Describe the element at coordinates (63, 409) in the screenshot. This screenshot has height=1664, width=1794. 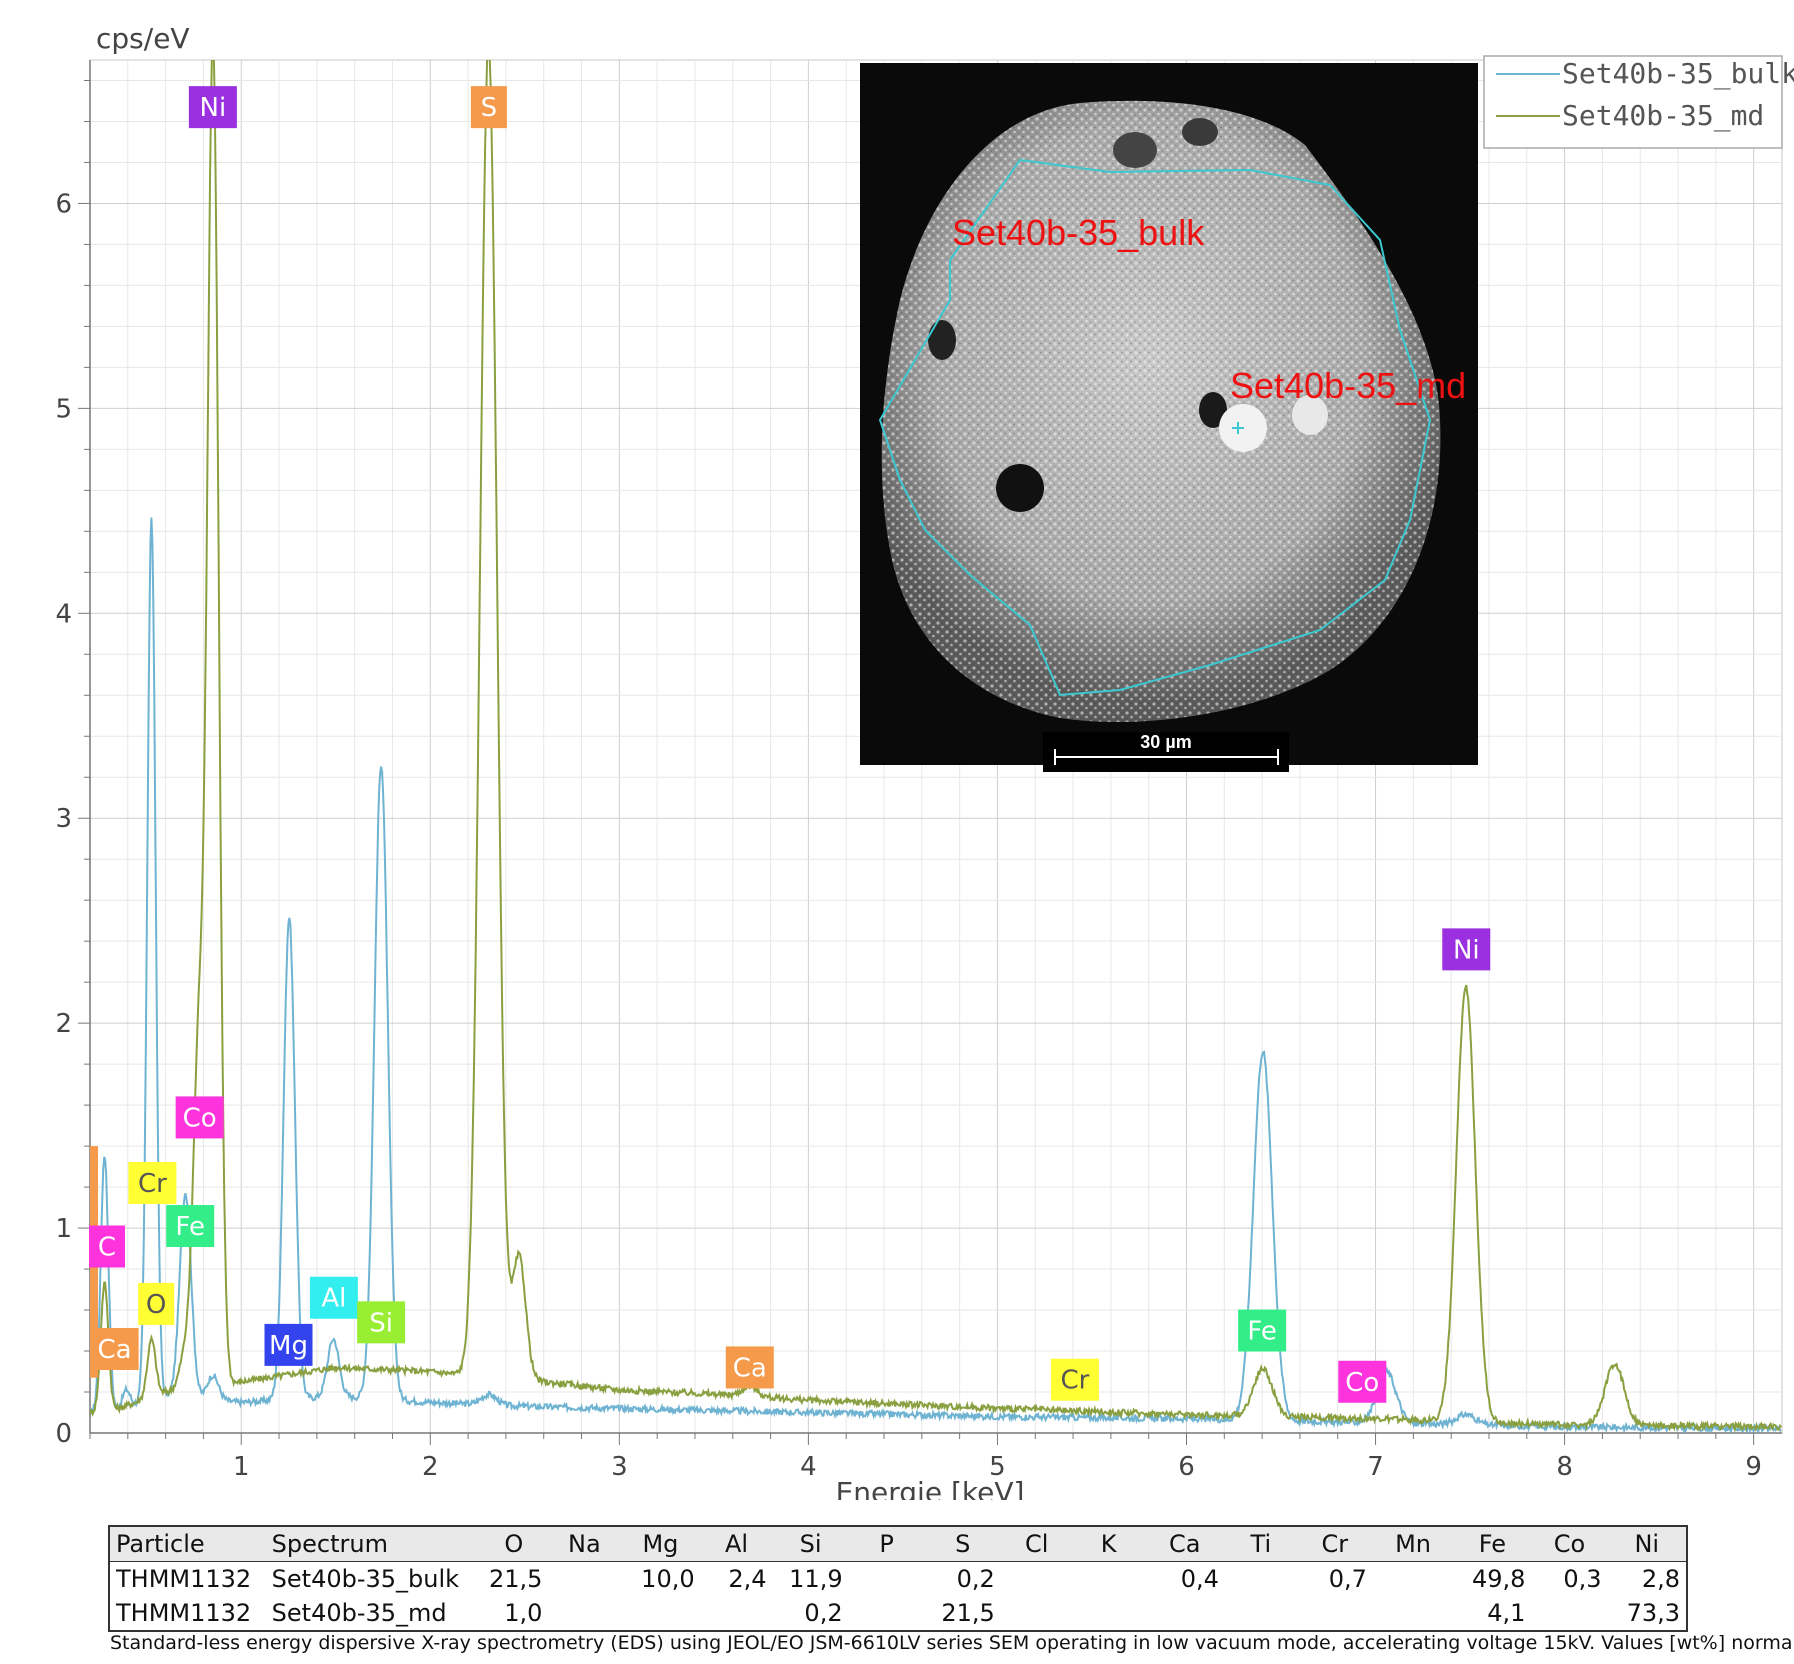
I see `y-tick-label: 5` at that location.